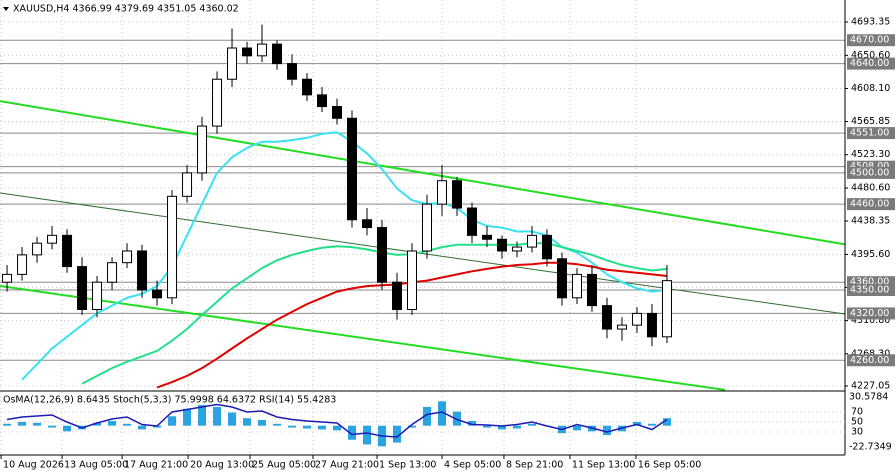  I want to click on rsi-tick-label: 30, so click(857, 432).